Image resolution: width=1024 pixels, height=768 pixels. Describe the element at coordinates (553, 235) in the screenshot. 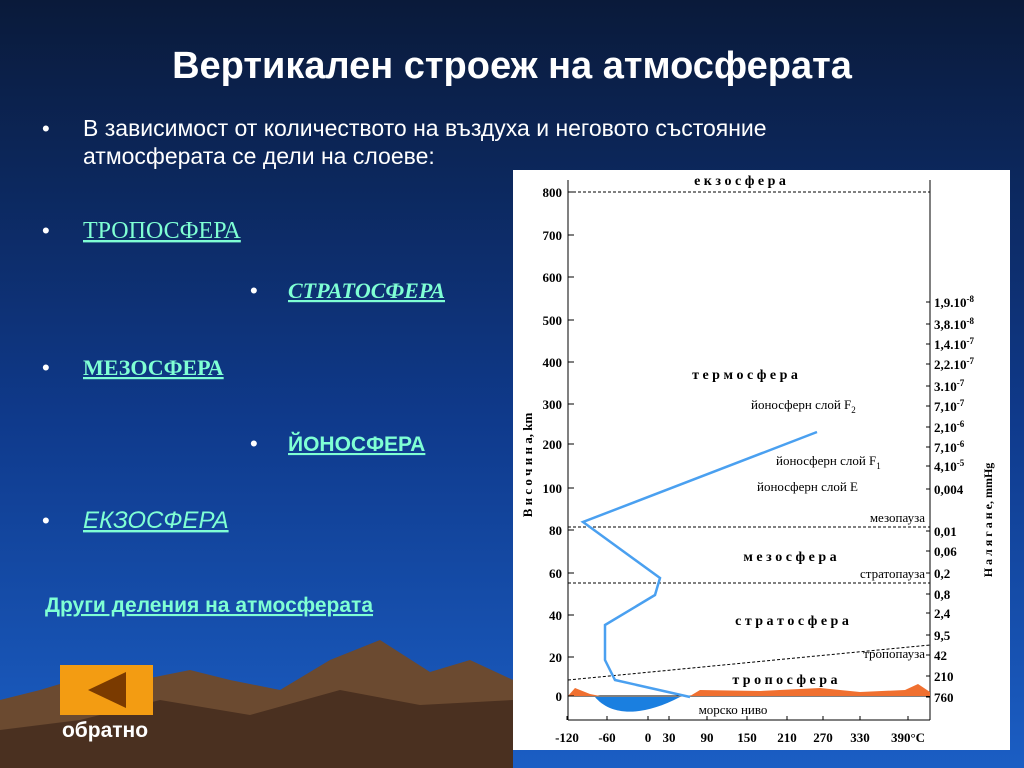

I see `y-tick-label: 700` at that location.